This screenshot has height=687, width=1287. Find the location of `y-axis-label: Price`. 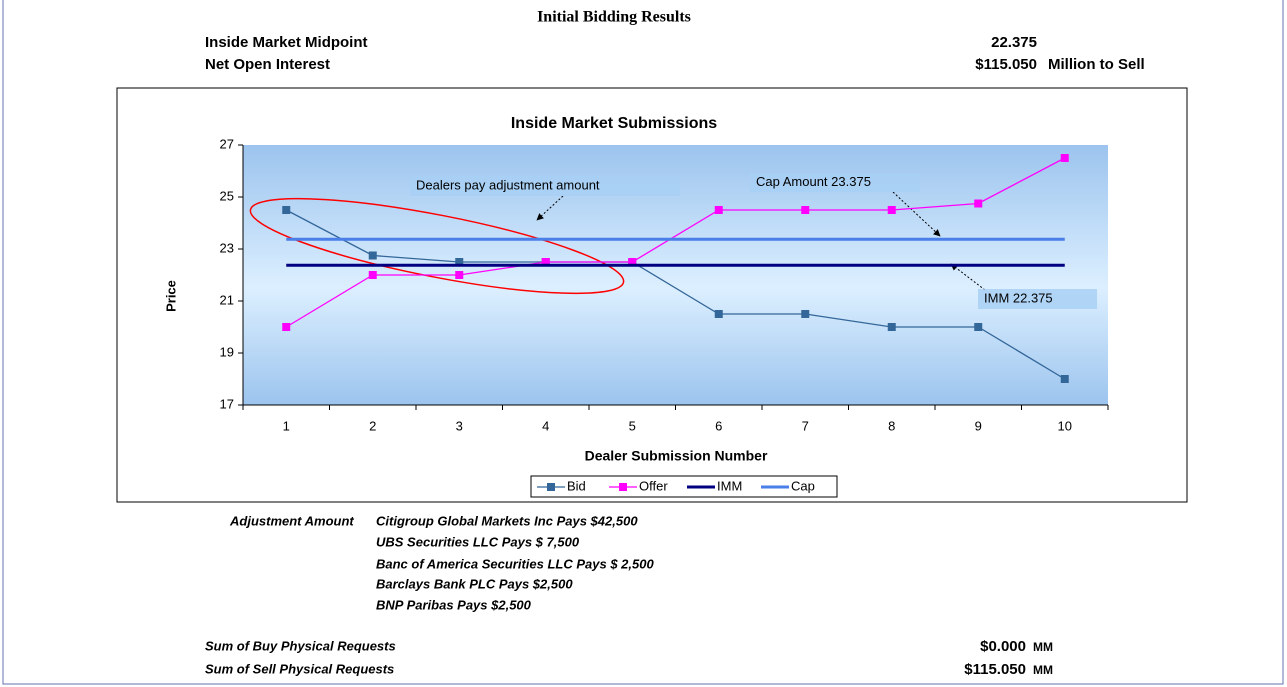

y-axis-label: Price is located at coordinates (170, 296).